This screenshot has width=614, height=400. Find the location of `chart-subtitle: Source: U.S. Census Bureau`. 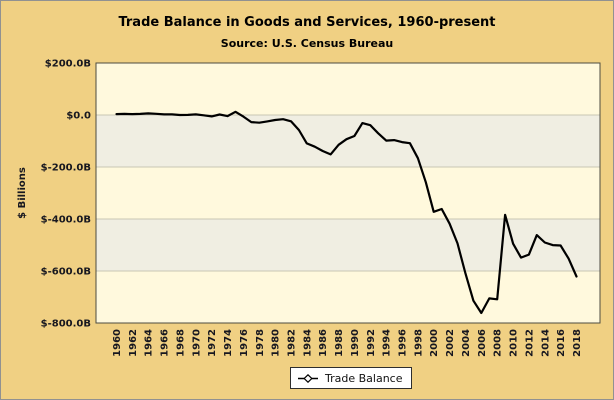

chart-subtitle: Source: U.S. Census Bureau is located at coordinates (307, 43).